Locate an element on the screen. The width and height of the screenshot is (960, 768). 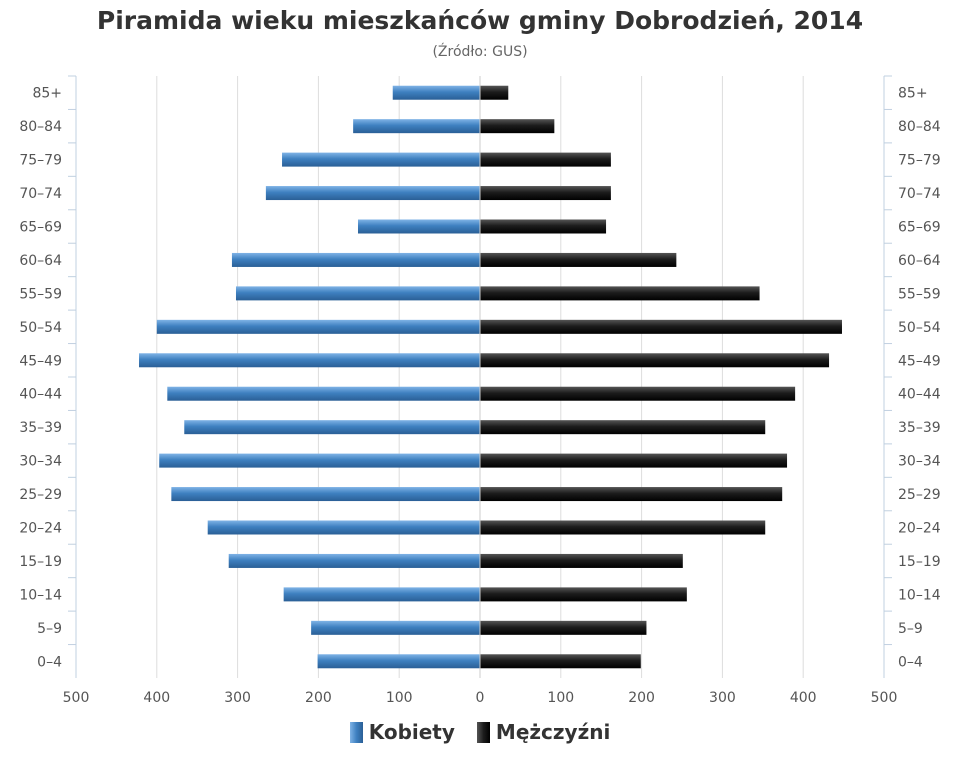
x-tick-label-5: 0 is located at coordinates (480, 698).